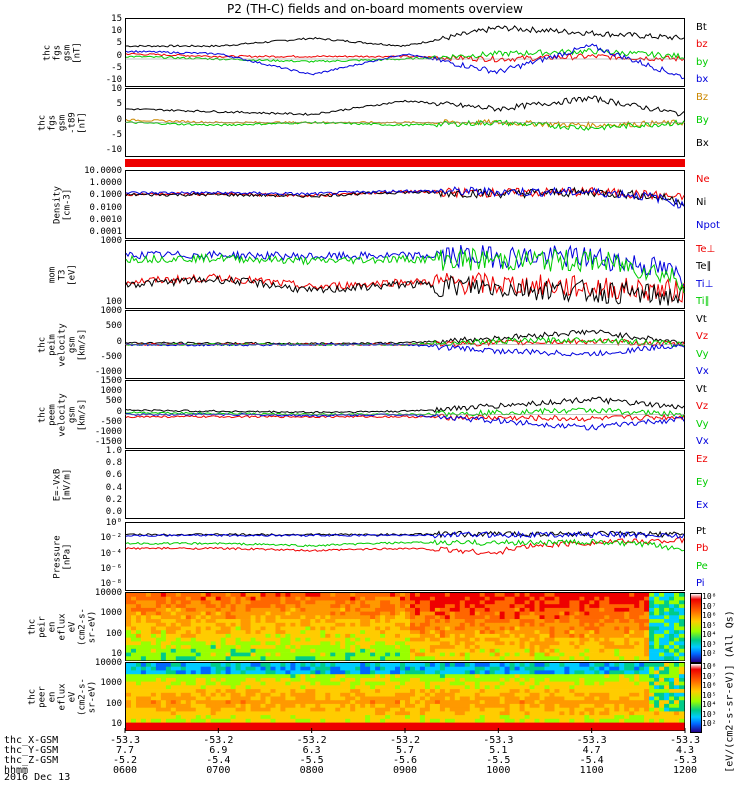 The width and height of the screenshot is (750, 800). I want to click on legend-bt: Bt, so click(701, 27).